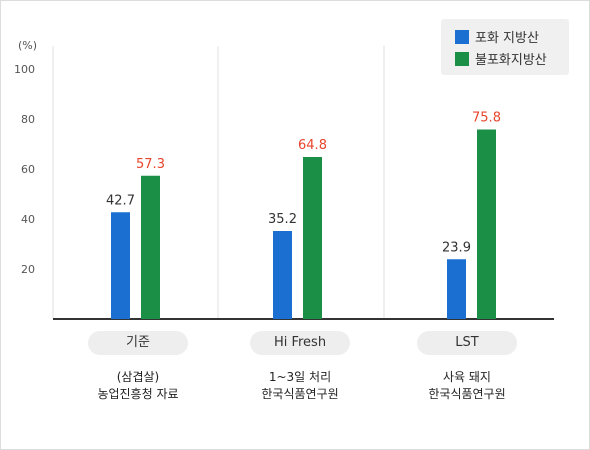 Image resolution: width=590 pixels, height=450 pixels. What do you see at coordinates (456, 247) in the screenshot?
I see `bar-value-label: 23.9` at bounding box center [456, 247].